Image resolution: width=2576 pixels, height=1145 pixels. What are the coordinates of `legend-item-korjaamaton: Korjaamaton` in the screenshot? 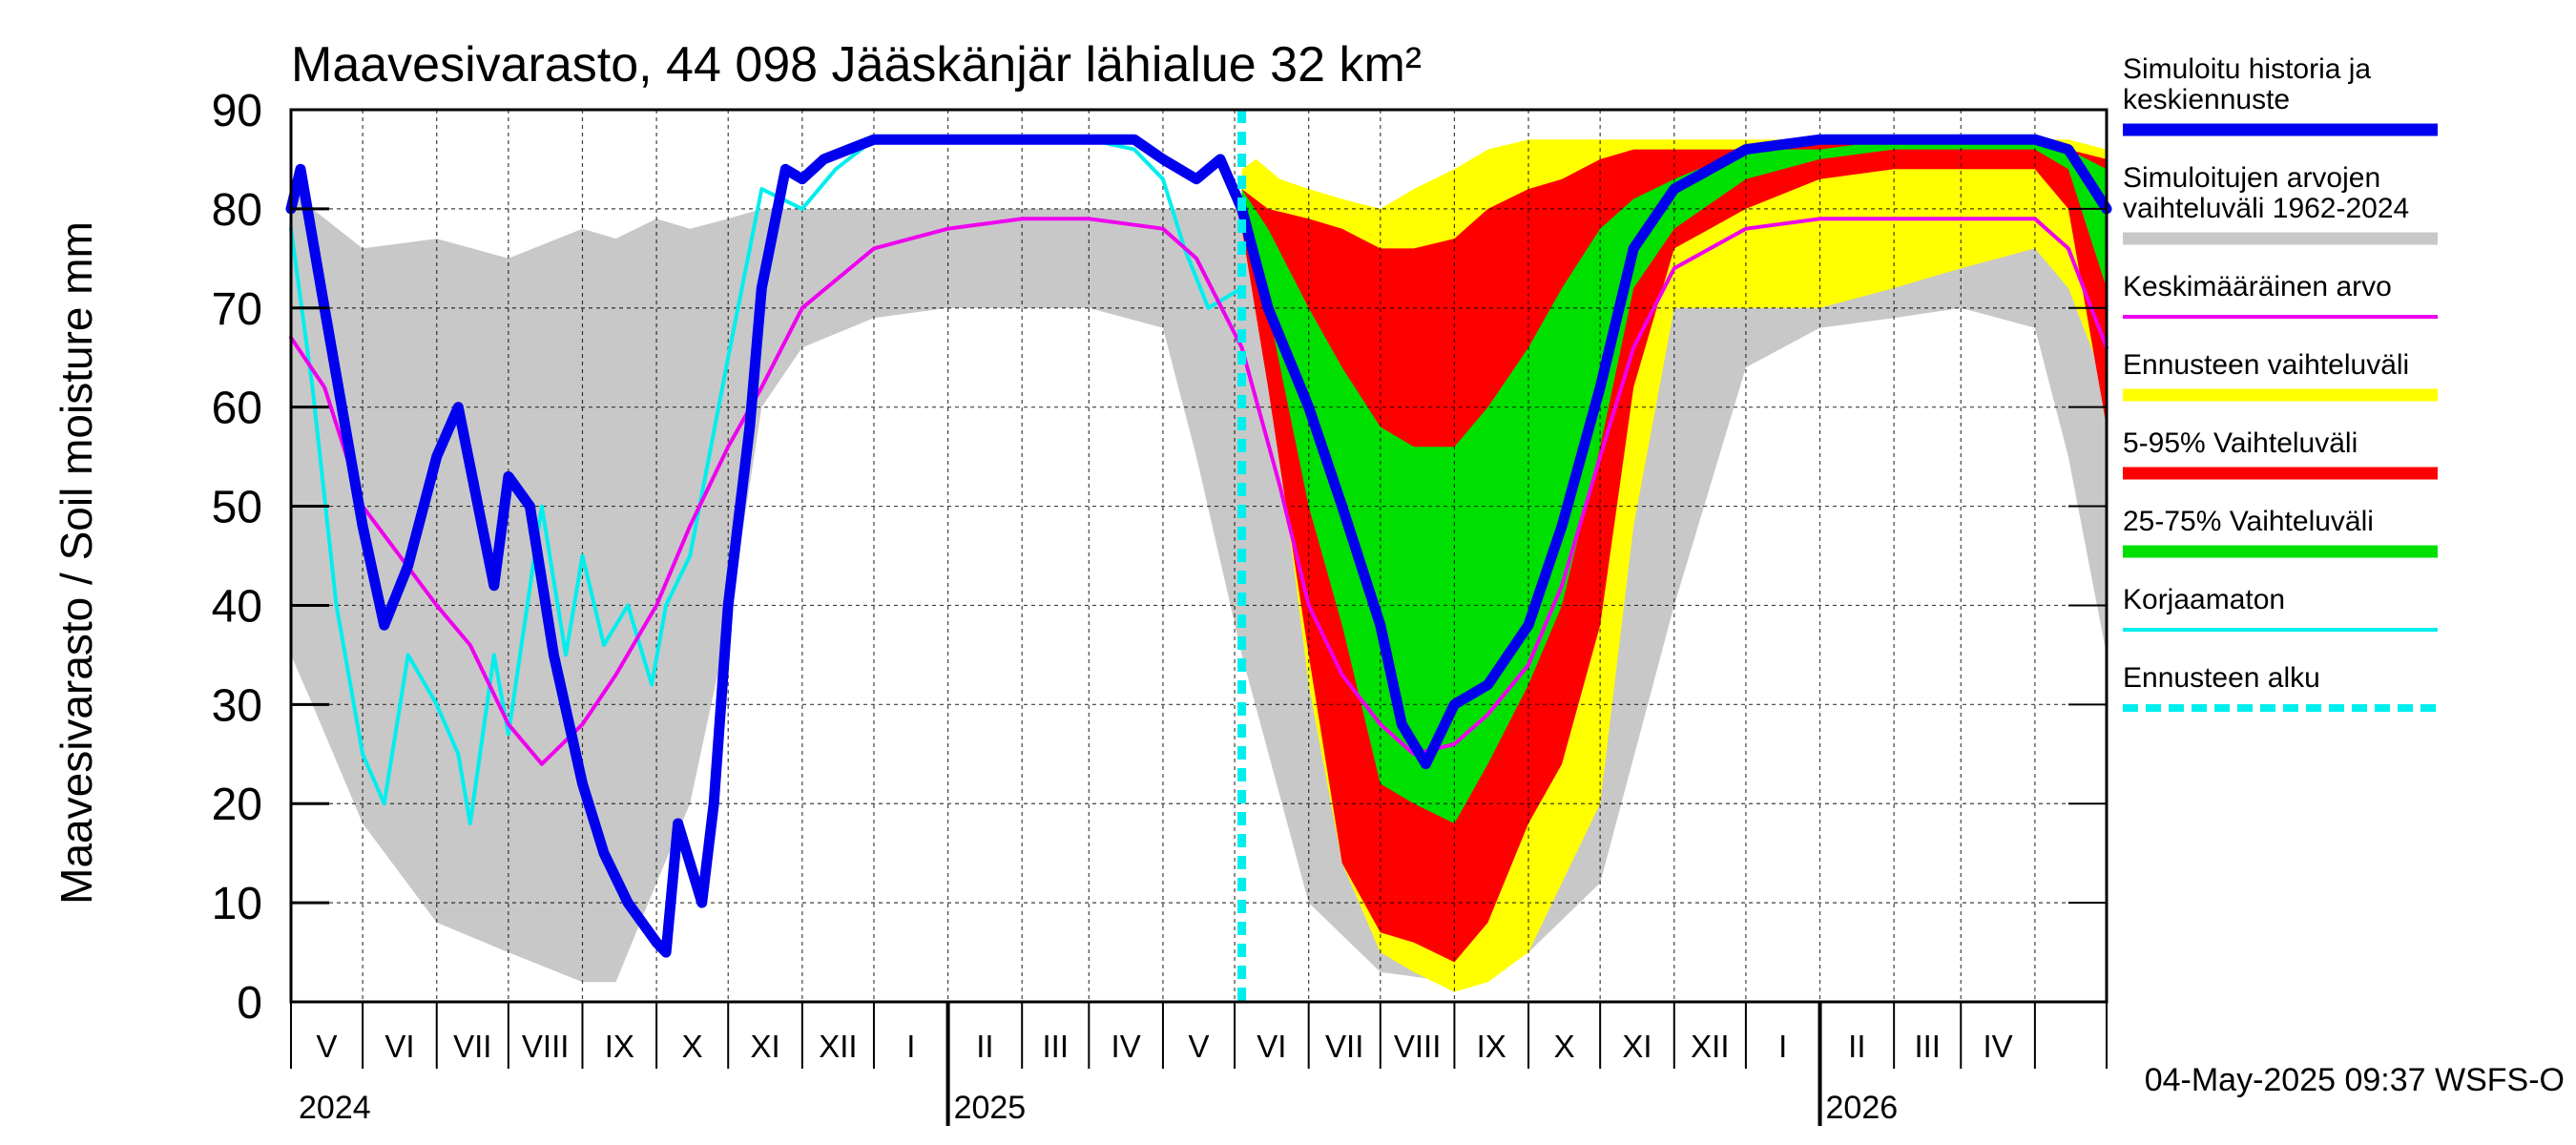 It's located at (2280, 608).